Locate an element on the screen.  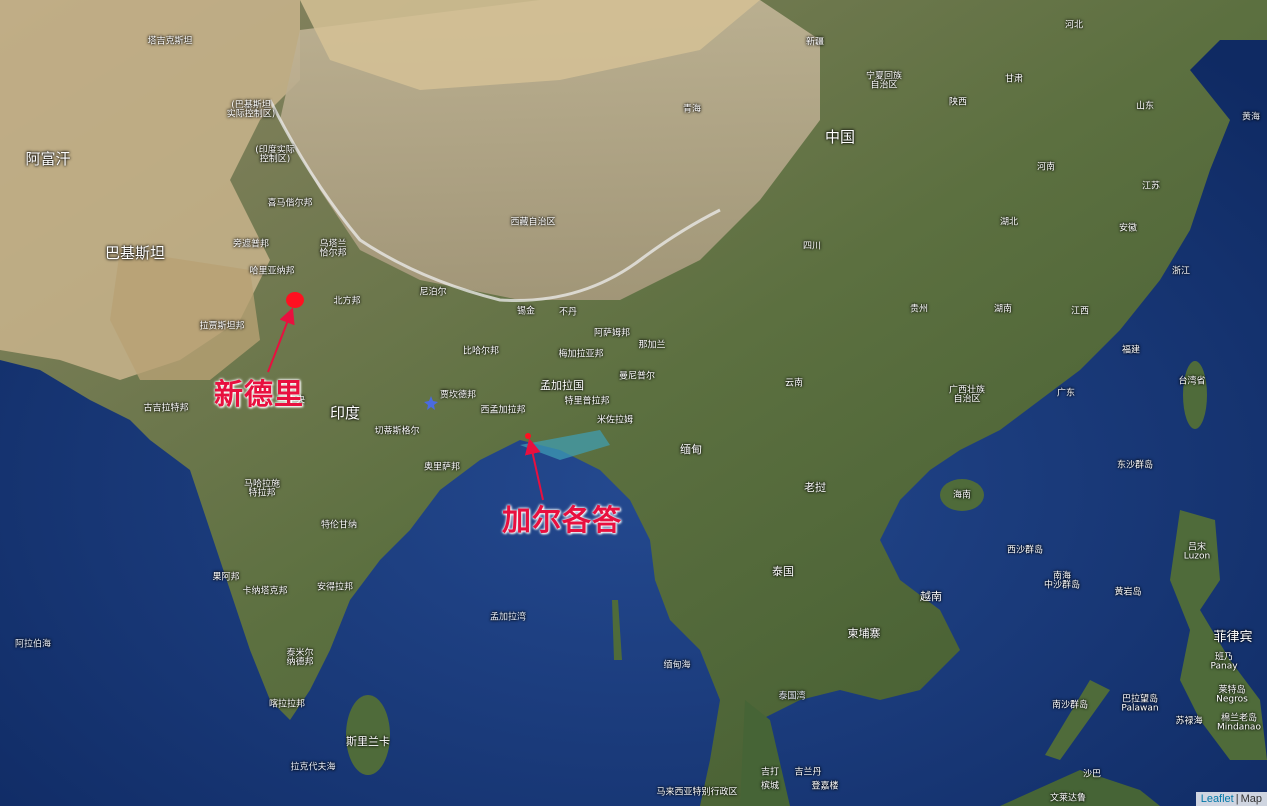
label-luzon: 吕宋 Luzon is located at coordinates (1197, 552).